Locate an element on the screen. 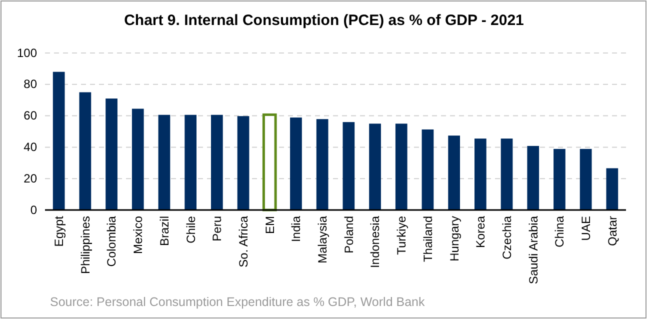 The width and height of the screenshot is (648, 320). x-tick-label: Turkiye is located at coordinates (401, 235).